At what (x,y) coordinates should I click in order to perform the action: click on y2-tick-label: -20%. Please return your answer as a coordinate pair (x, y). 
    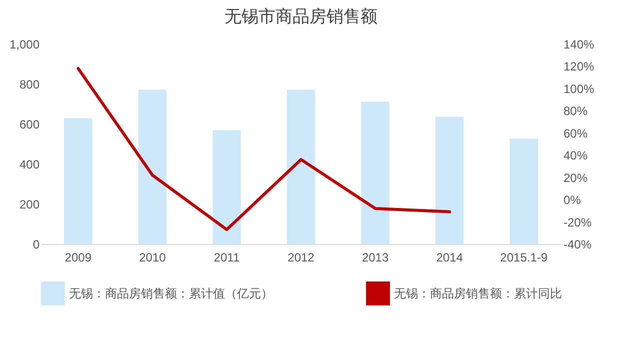
    Looking at the image, I should click on (578, 222).